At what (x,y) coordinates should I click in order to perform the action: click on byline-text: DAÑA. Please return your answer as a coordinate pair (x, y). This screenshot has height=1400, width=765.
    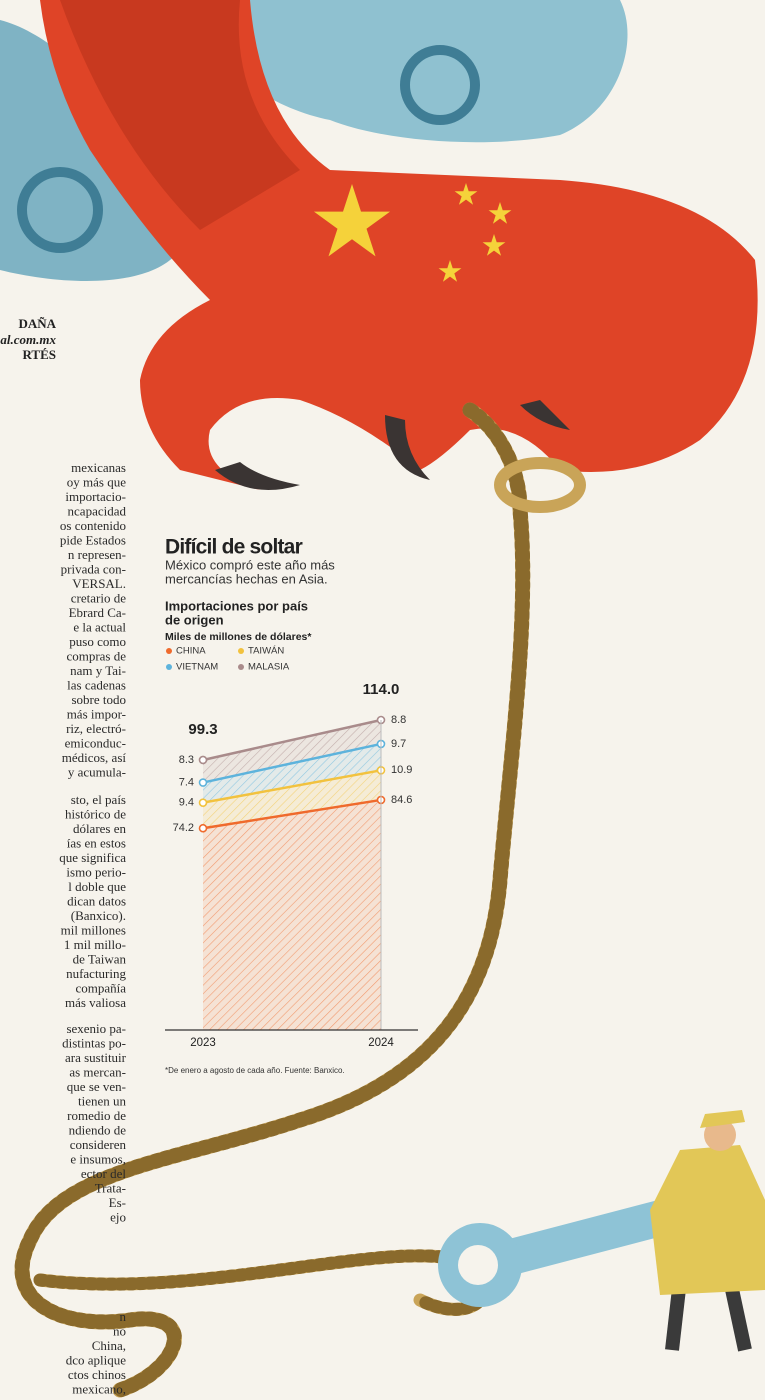
    Looking at the image, I should click on (37, 323).